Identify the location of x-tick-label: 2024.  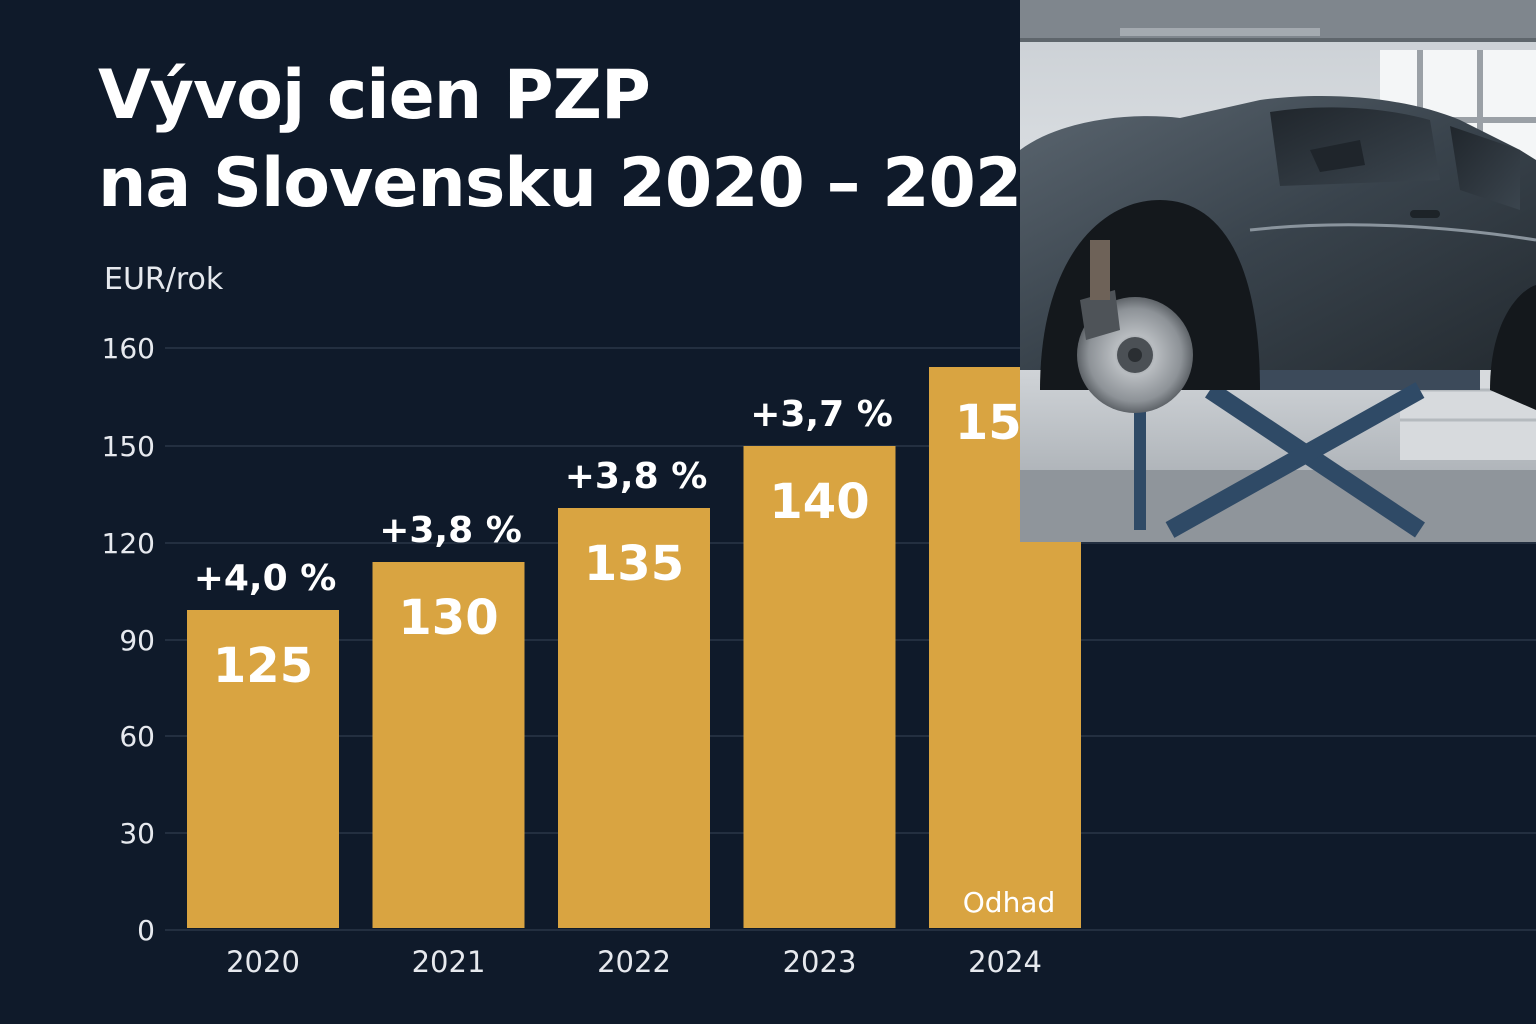
(1005, 962).